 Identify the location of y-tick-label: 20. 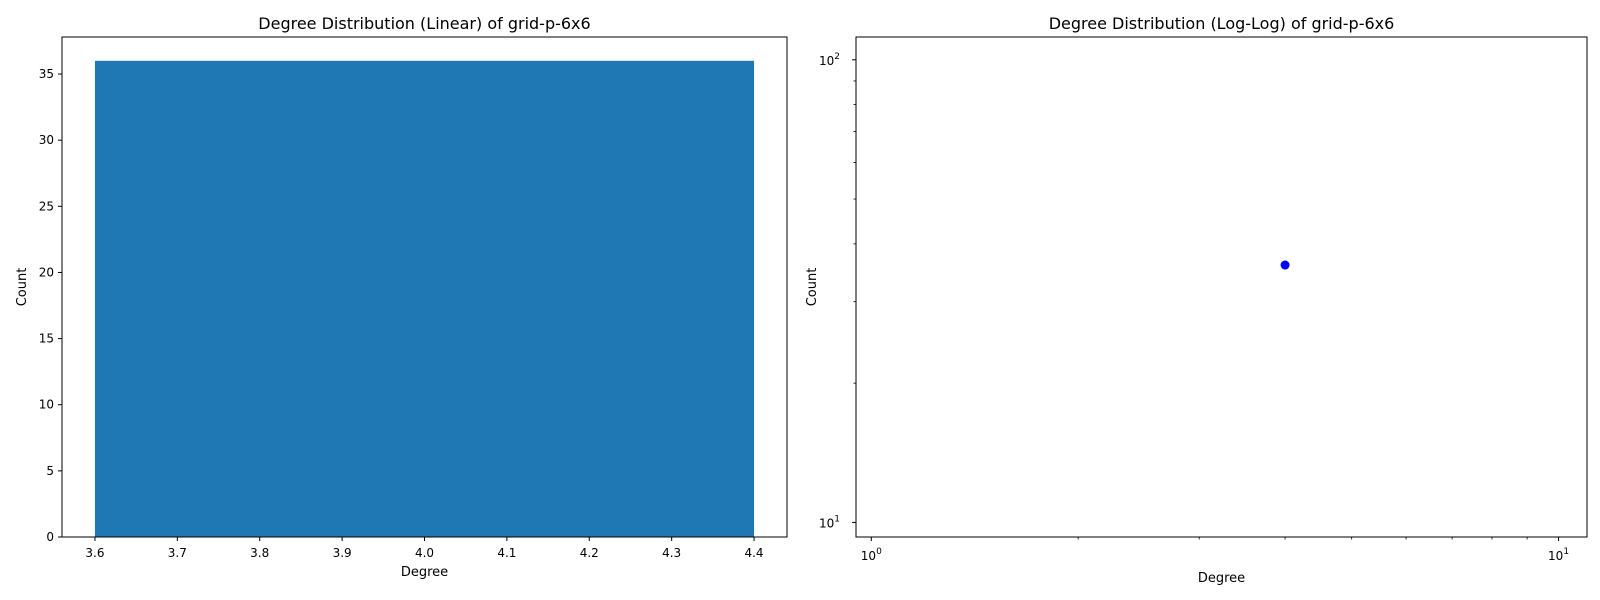
(46, 272).